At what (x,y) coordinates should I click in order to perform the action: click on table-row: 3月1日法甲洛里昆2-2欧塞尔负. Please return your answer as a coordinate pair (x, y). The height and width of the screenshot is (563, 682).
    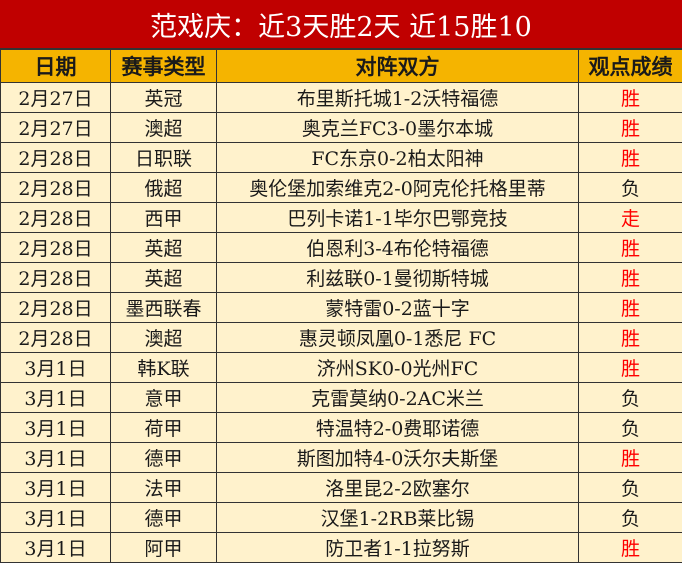
    Looking at the image, I should click on (341, 488).